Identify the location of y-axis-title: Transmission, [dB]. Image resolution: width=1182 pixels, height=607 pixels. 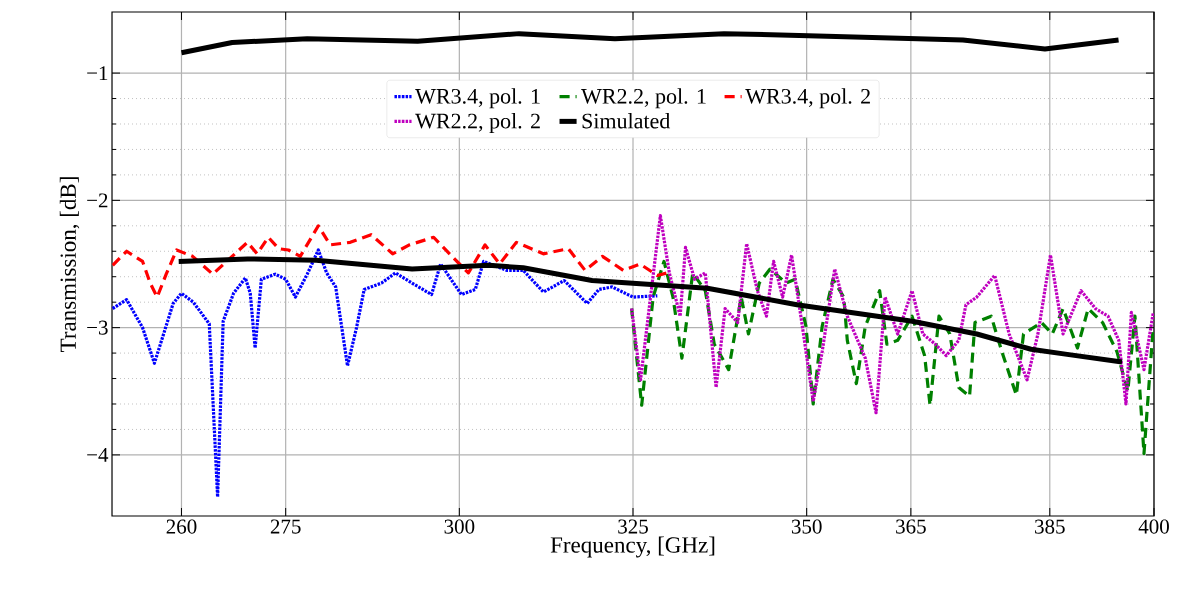
(69, 264).